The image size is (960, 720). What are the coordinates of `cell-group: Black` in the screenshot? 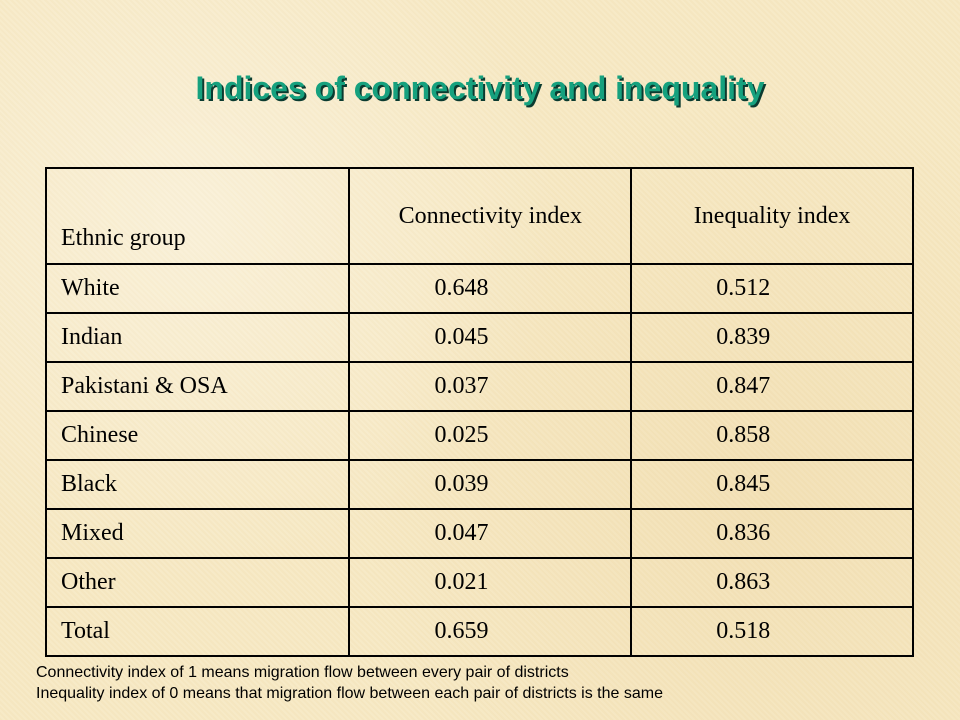 It's located at (197, 484).